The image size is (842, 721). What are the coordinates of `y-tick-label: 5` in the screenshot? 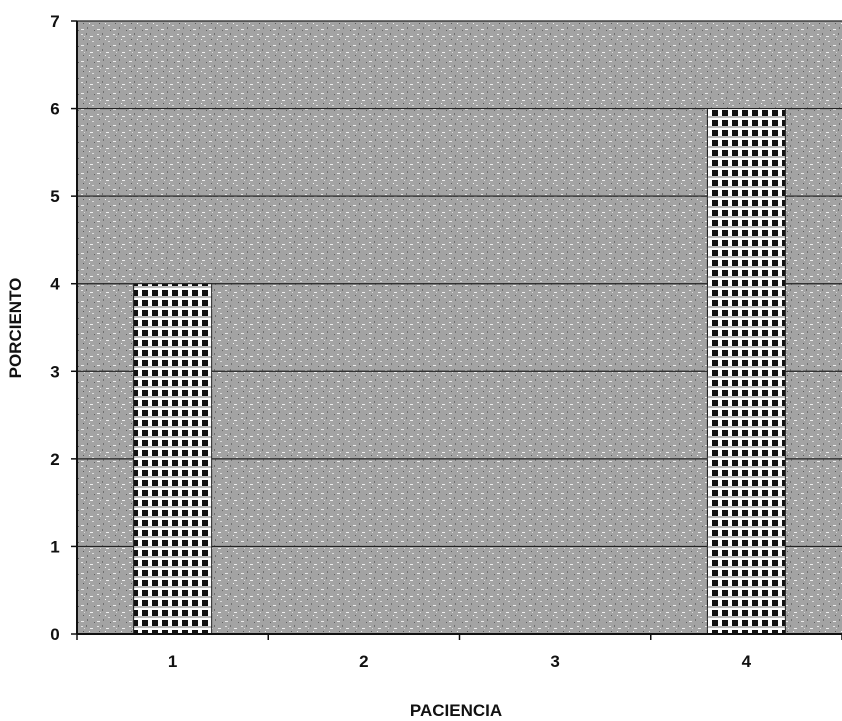 It's located at (54, 196).